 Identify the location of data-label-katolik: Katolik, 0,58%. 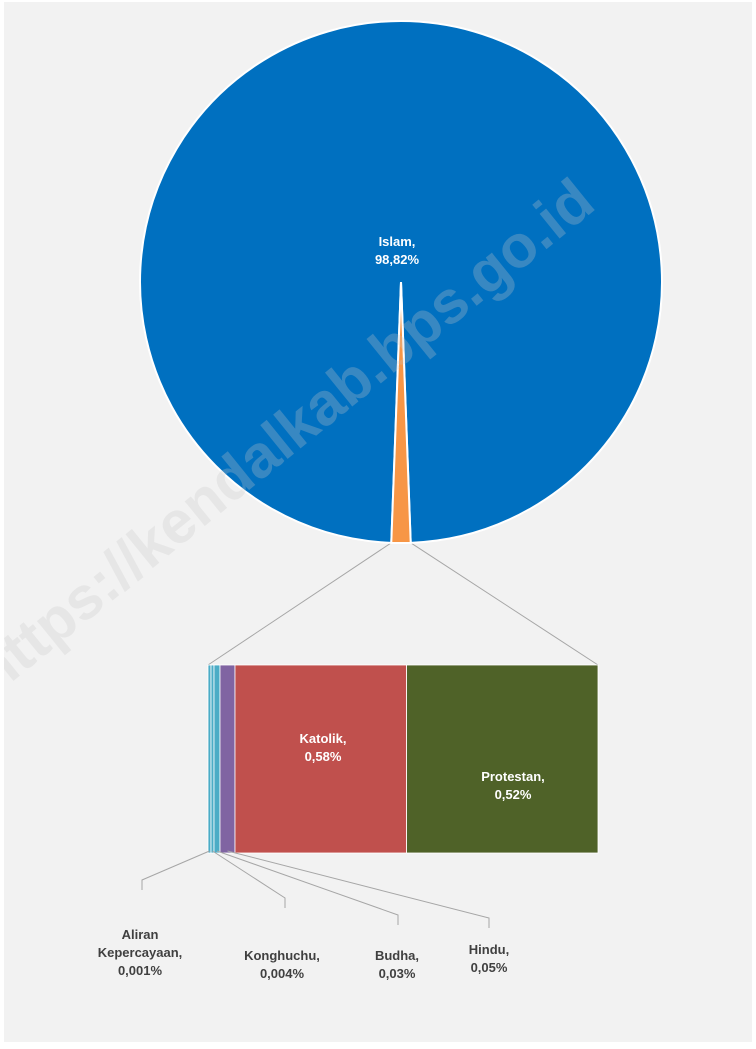
(323, 747).